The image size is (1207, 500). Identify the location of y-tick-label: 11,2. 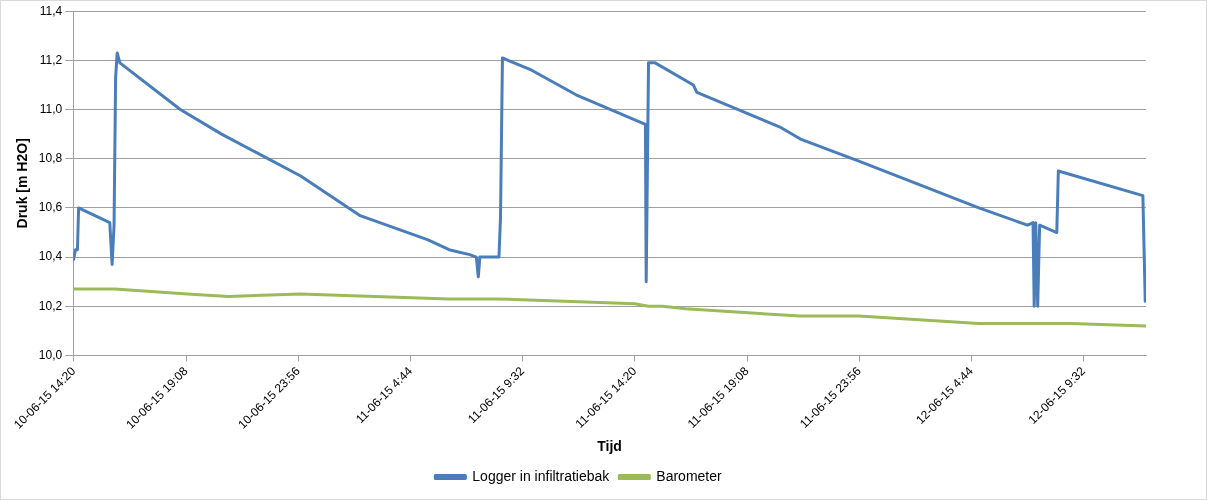
(51, 59).